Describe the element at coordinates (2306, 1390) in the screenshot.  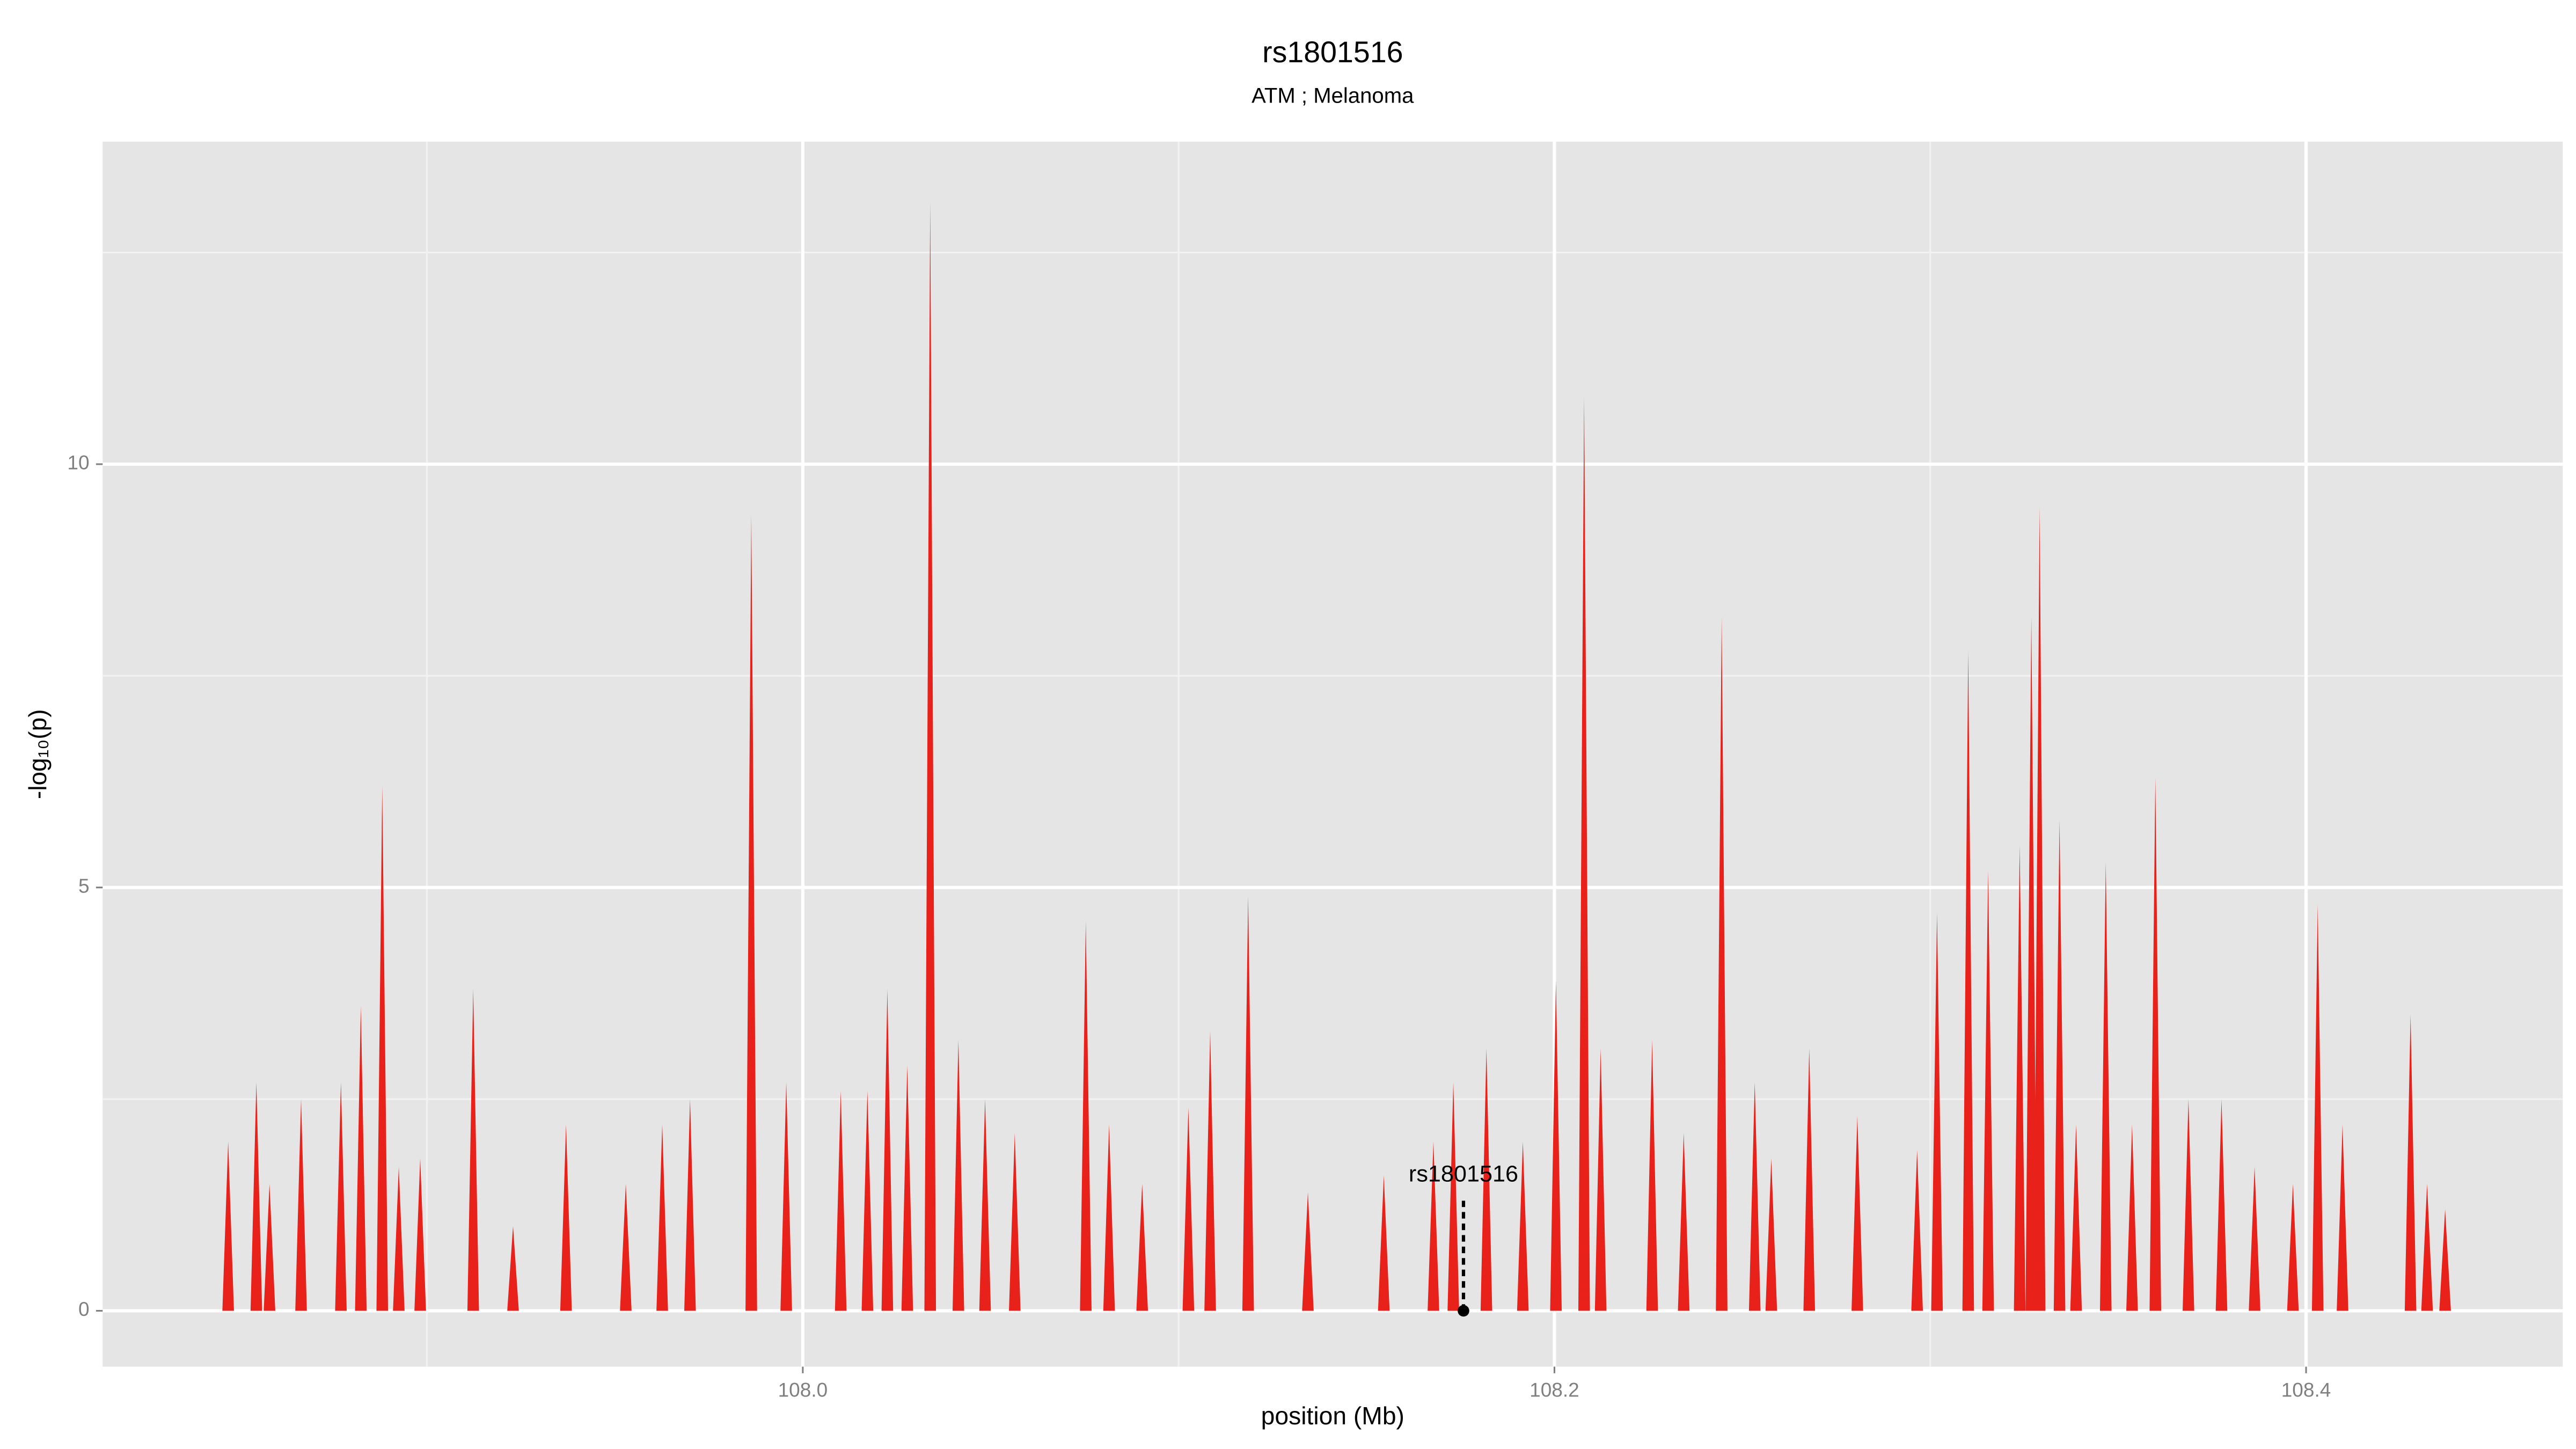
I see `x-tick-label: 108.4` at that location.